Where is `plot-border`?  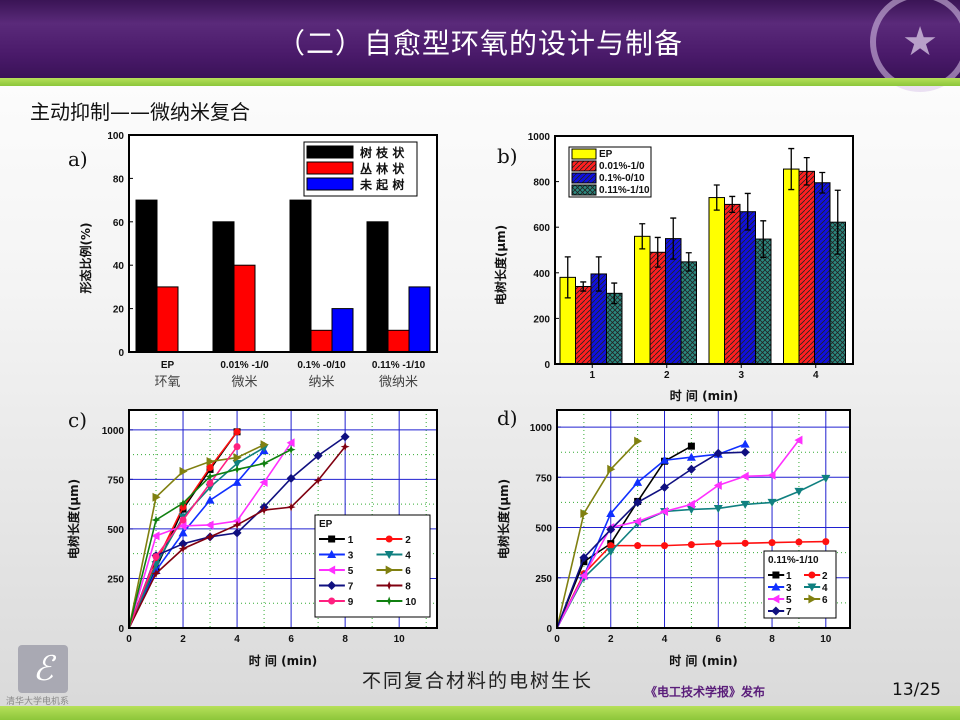
plot-border is located at coordinates (703, 519).